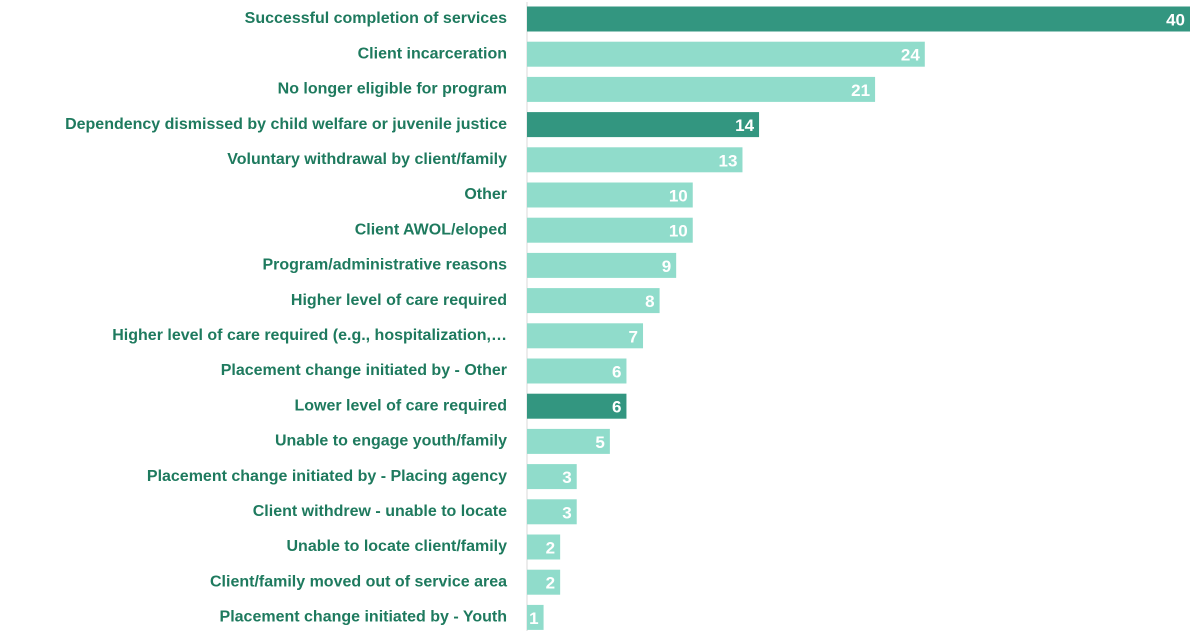  I want to click on value-label: 5, so click(599, 442).